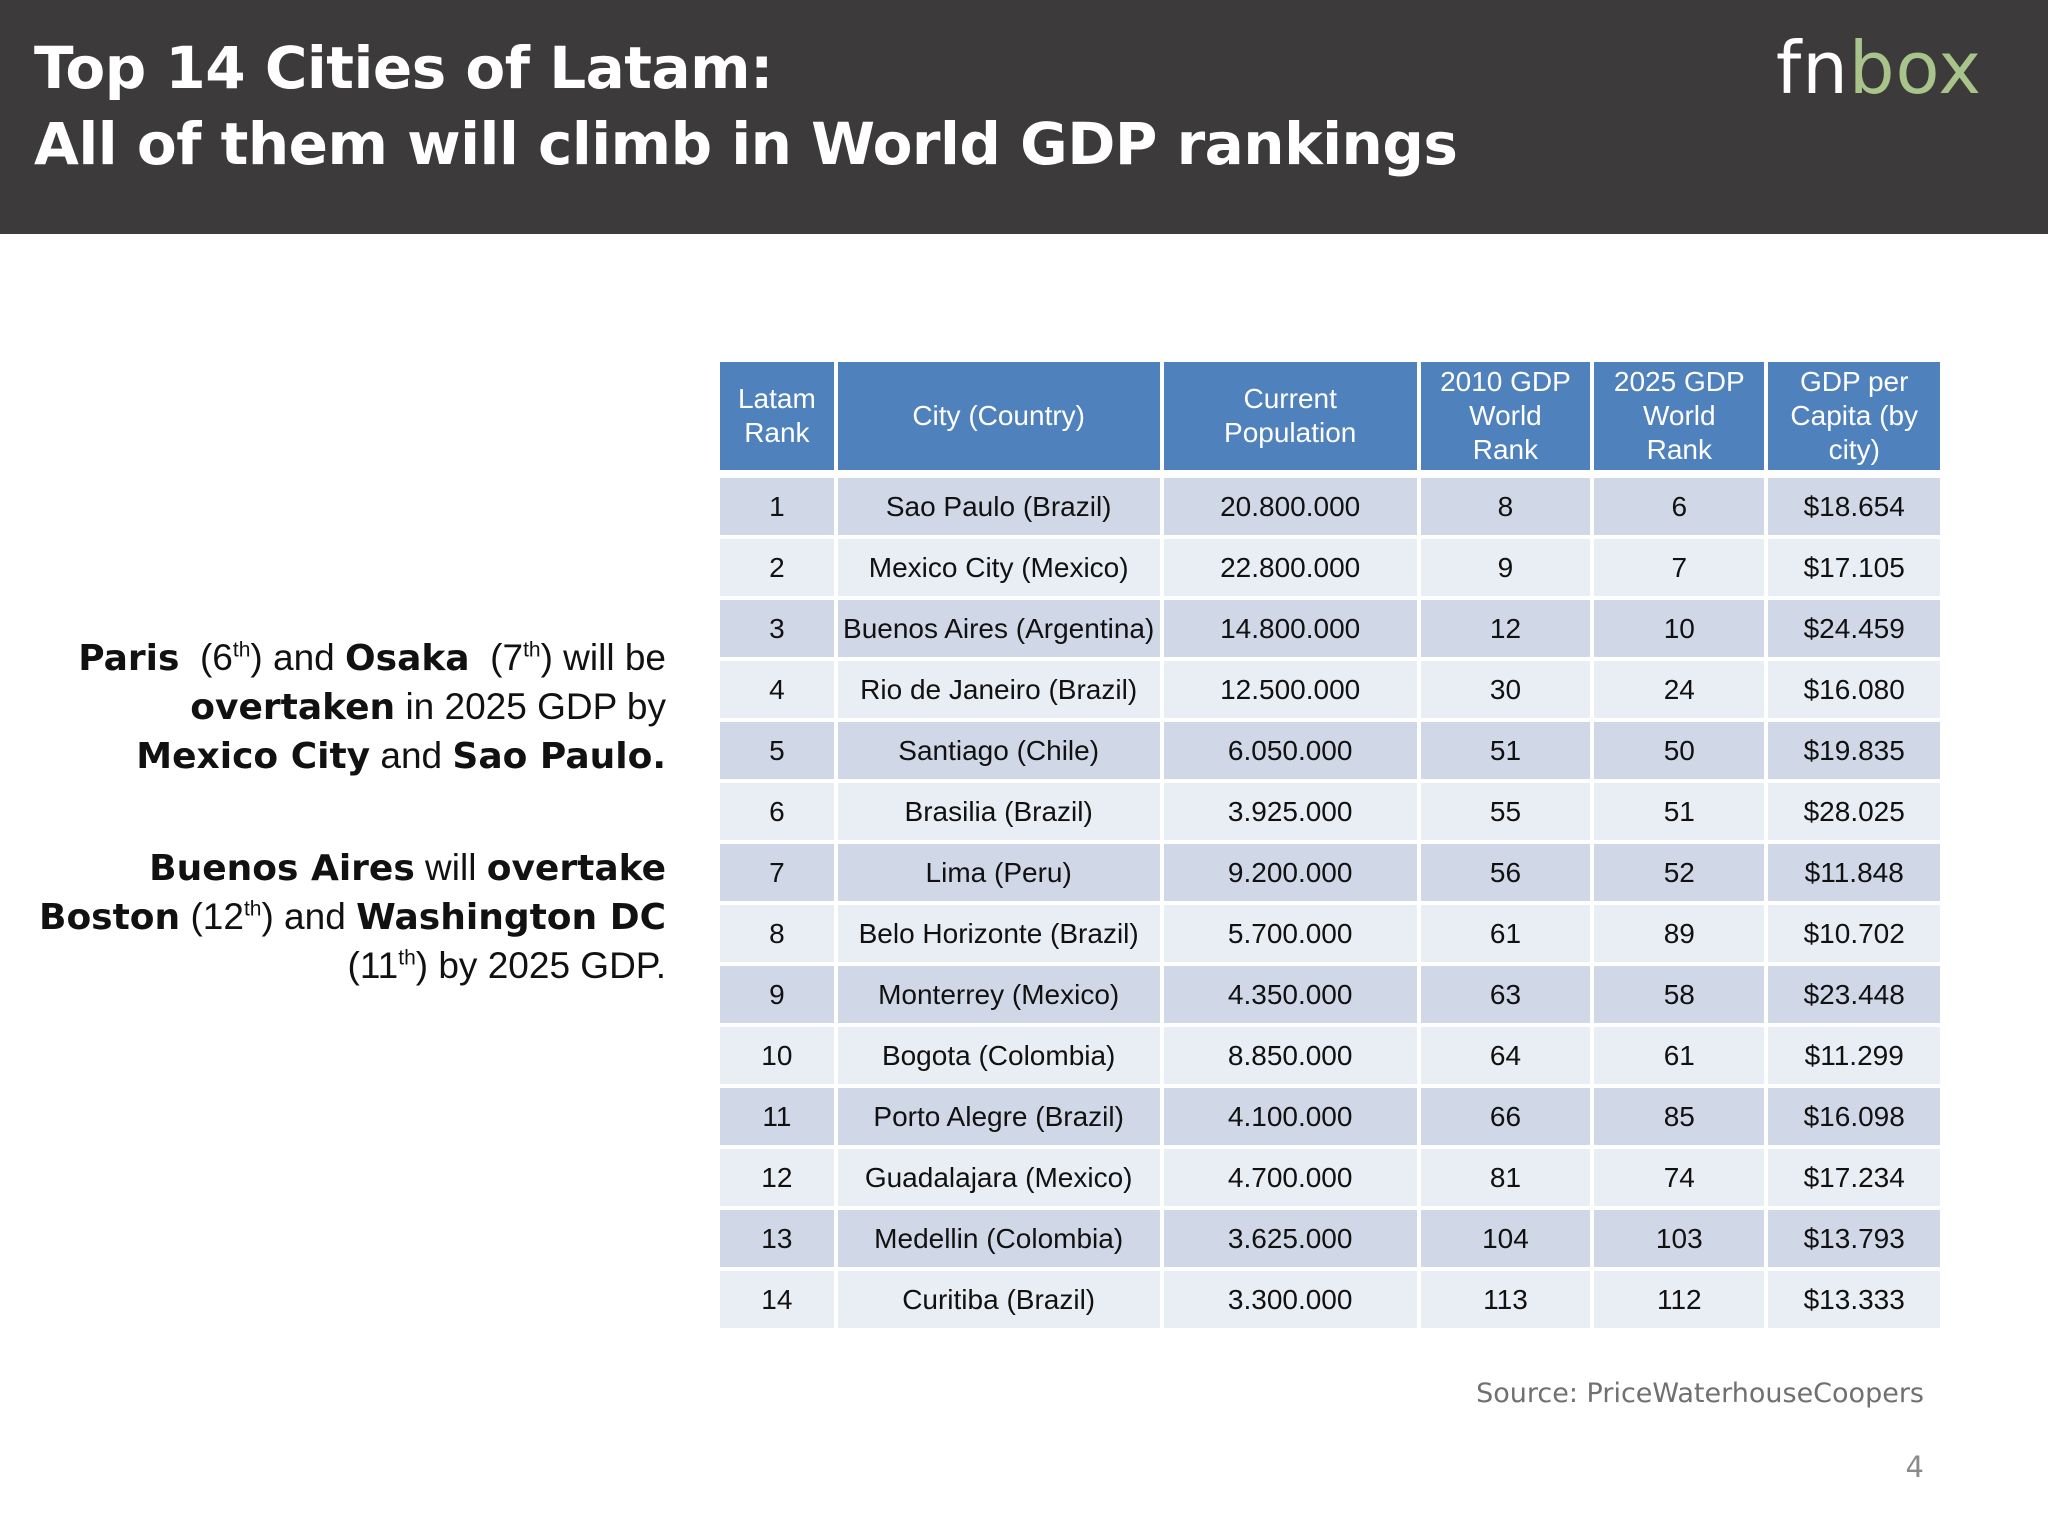 The height and width of the screenshot is (1536, 2048). Describe the element at coordinates (998, 567) in the screenshot. I see `cell-city: Mexico City (Mexico)` at that location.